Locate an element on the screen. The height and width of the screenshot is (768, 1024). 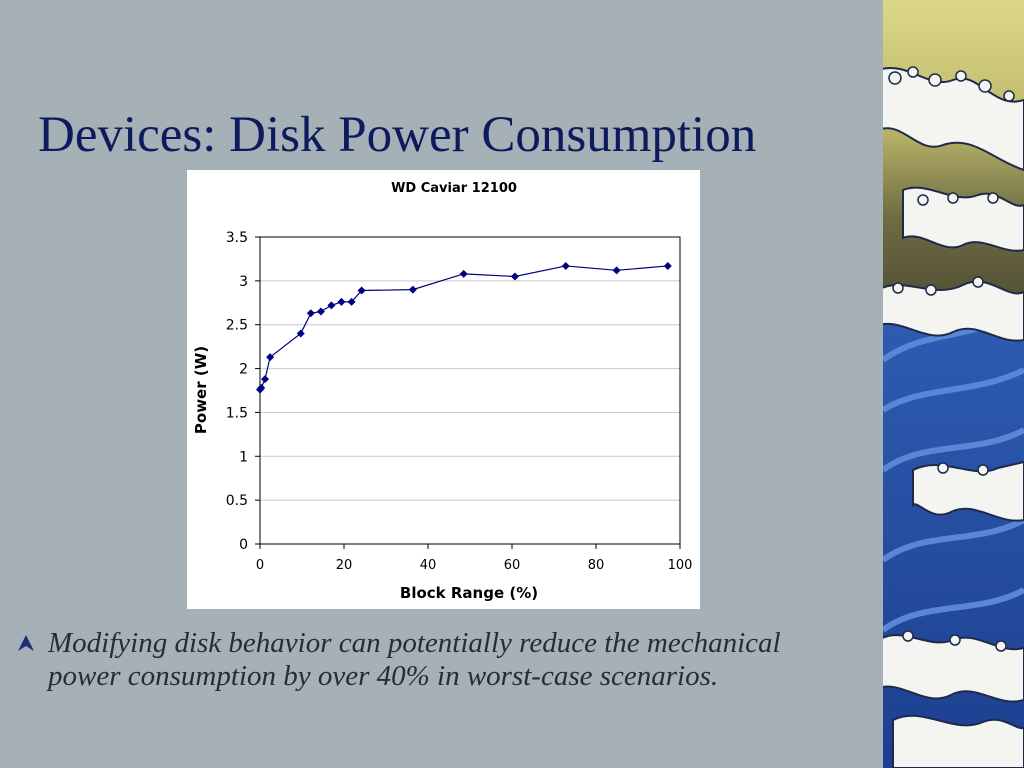
y-tick-label: 0.5 is located at coordinates (237, 501).